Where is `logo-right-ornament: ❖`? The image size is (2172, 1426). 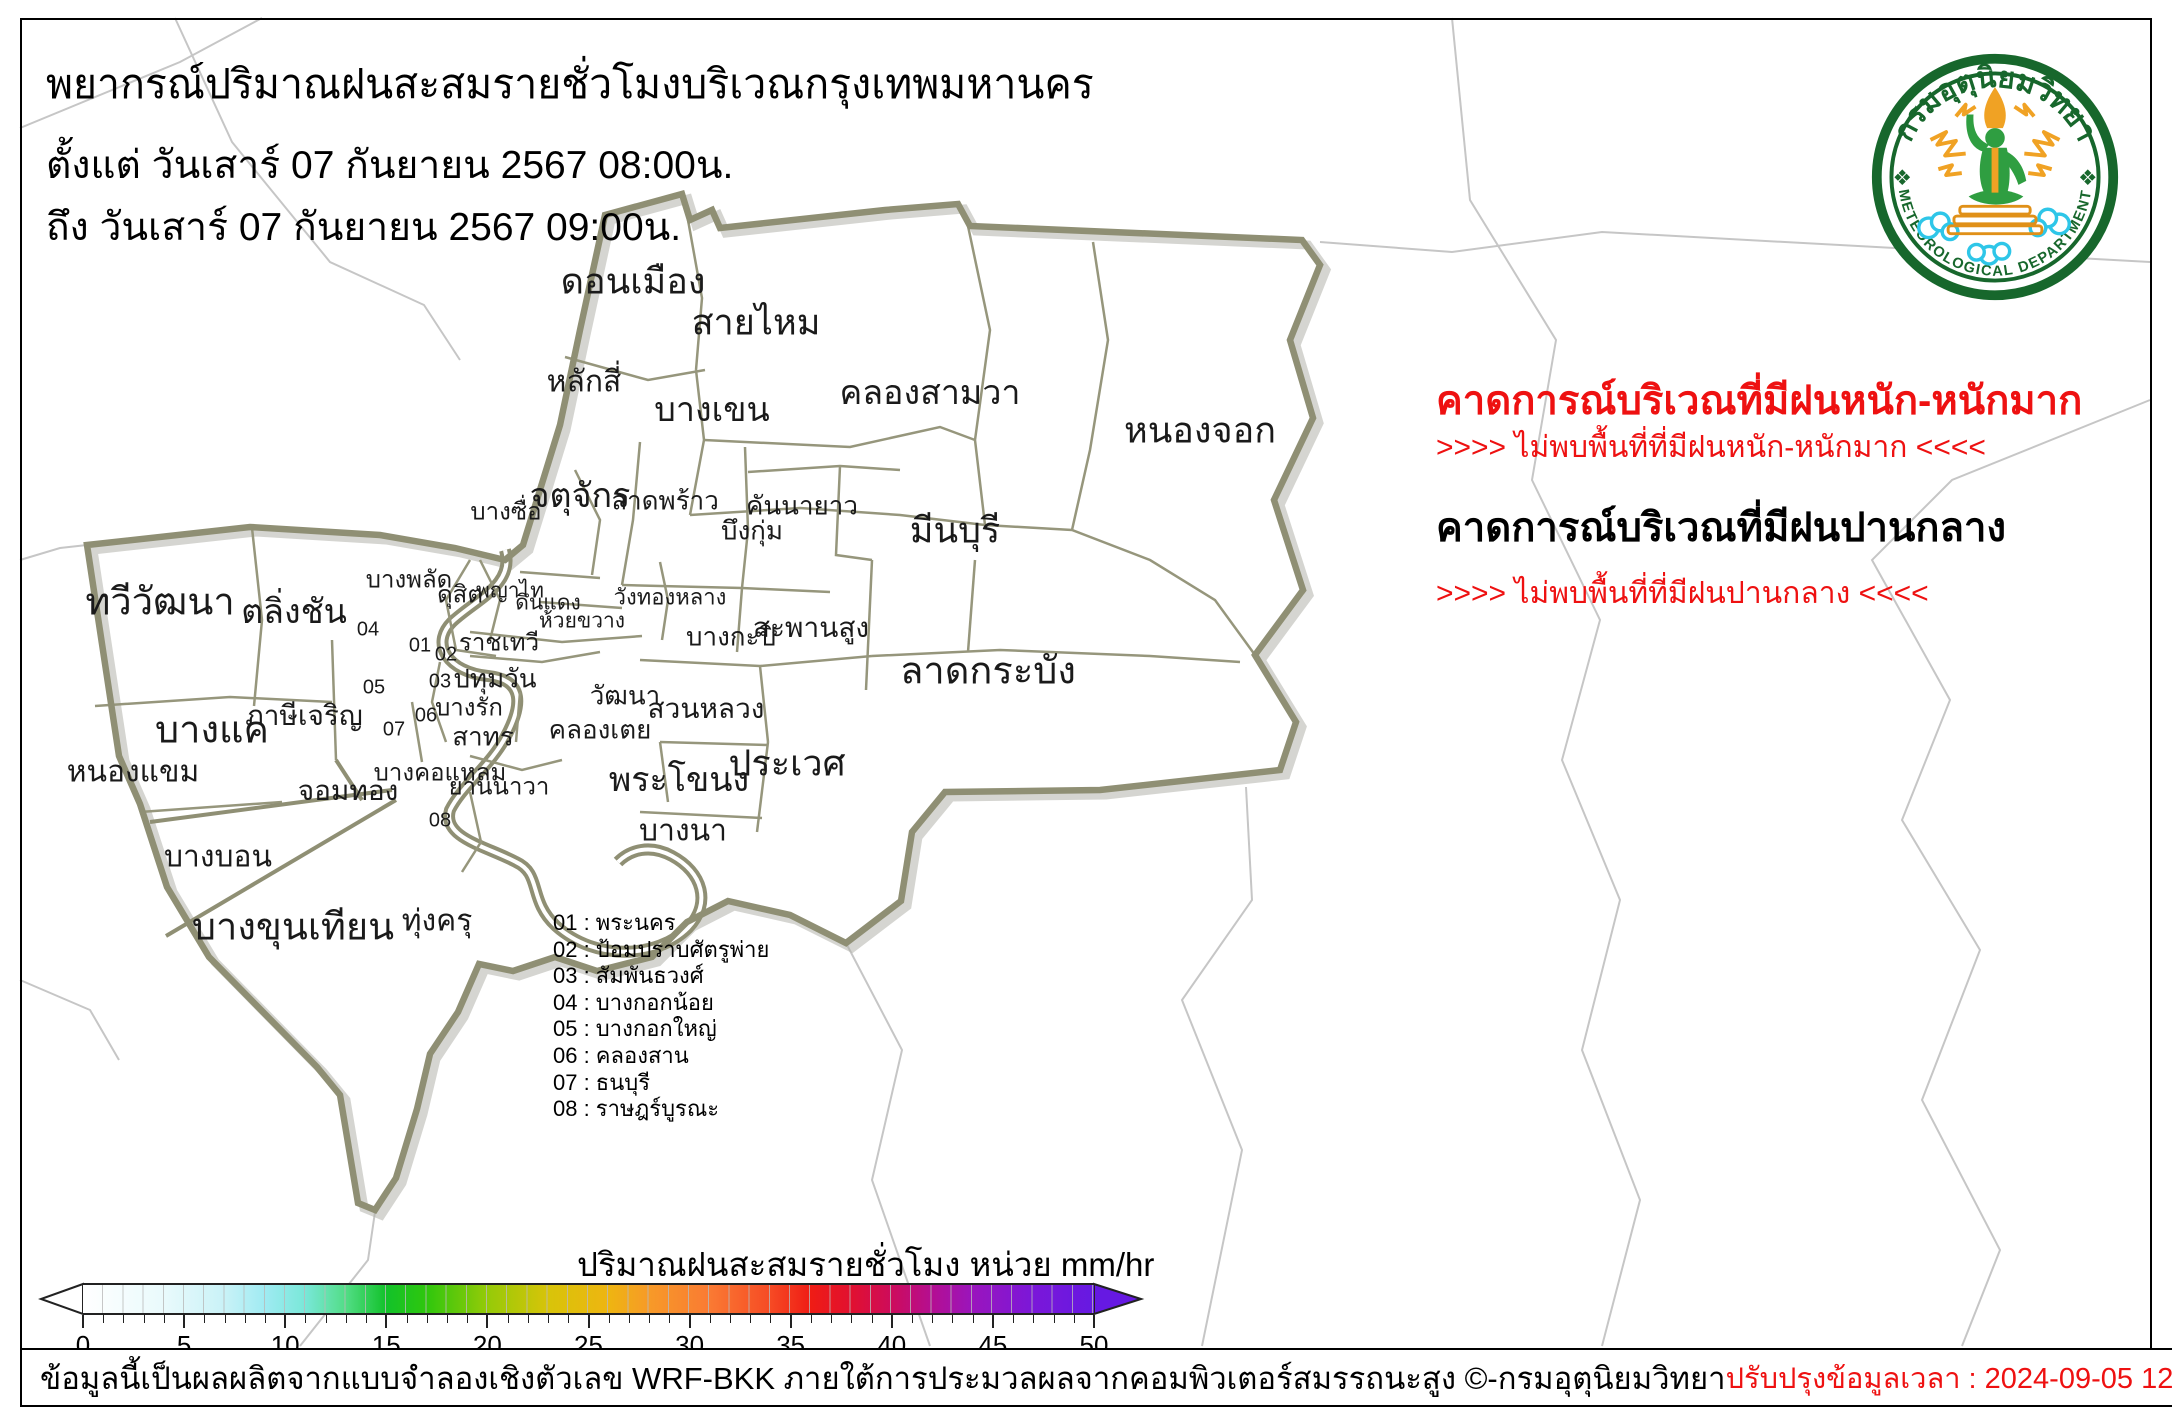 logo-right-ornament: ❖ is located at coordinates (2087, 178).